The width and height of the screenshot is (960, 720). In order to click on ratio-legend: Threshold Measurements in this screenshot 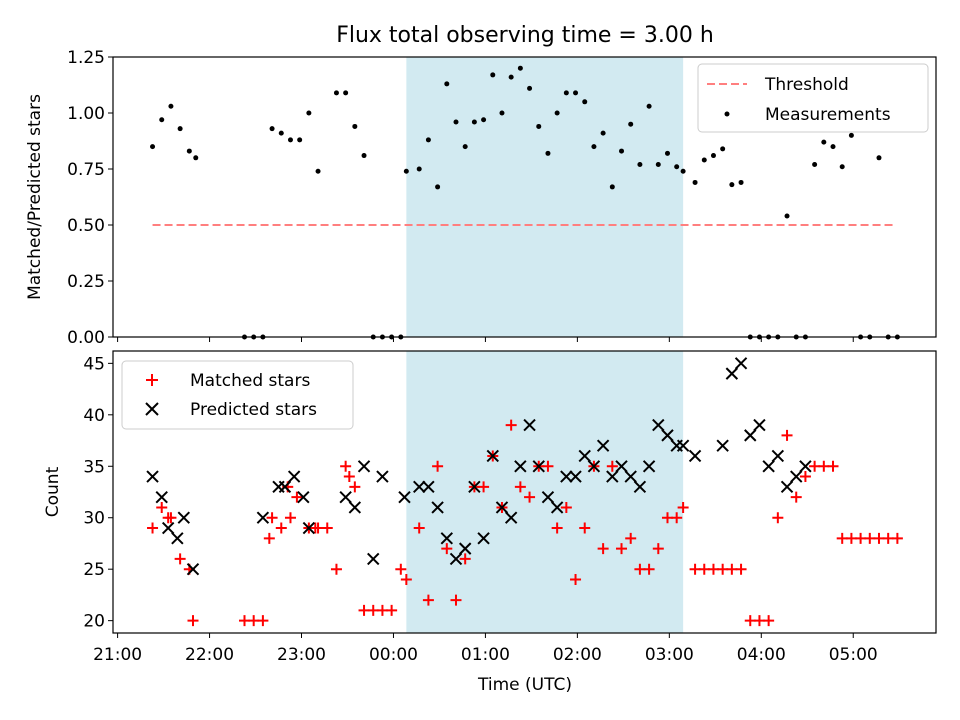, I will do `click(813, 98)`.